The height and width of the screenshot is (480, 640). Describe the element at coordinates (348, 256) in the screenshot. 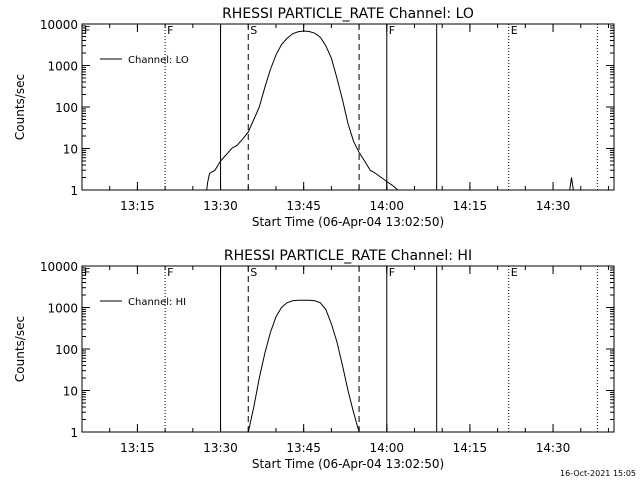

I see `chart-title: RHESSI PARTICLE_RATE Channel: HI` at that location.